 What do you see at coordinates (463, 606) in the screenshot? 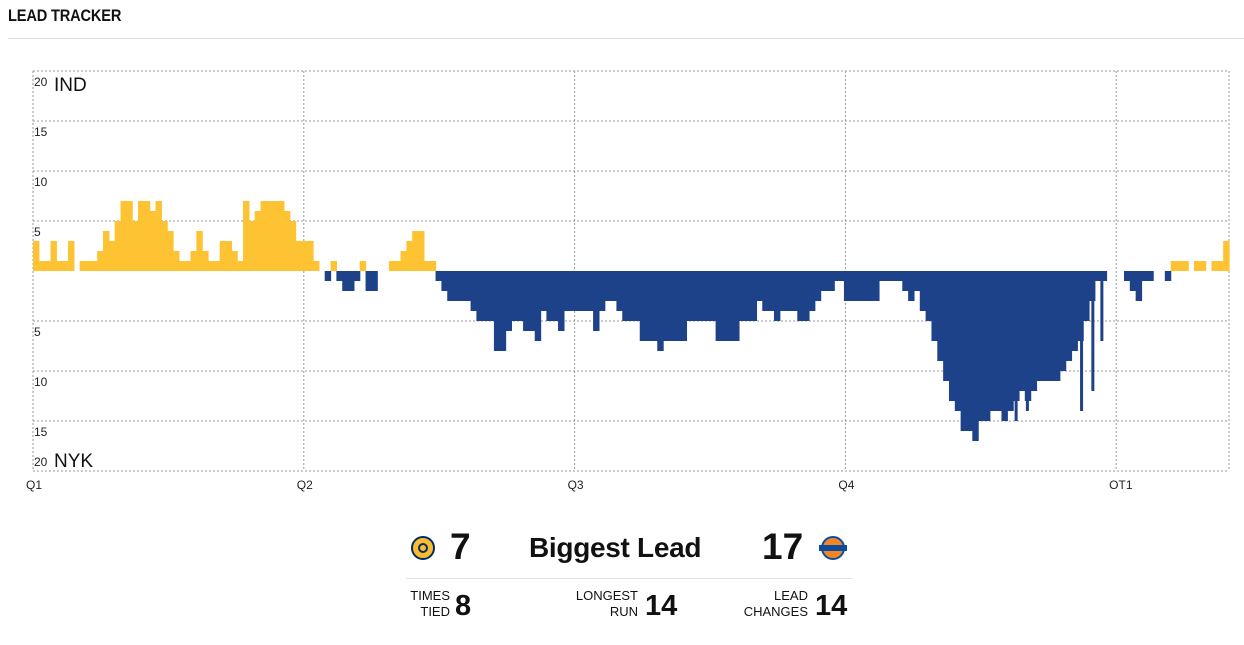
I see `times-tied-value: 8` at bounding box center [463, 606].